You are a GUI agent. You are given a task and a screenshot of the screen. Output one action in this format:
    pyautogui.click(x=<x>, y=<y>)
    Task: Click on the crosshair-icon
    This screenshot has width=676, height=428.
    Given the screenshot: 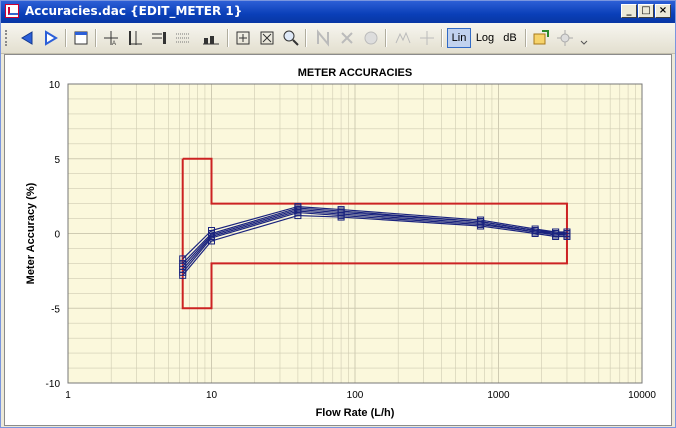 What is the action you would take?
    pyautogui.click(x=427, y=38)
    